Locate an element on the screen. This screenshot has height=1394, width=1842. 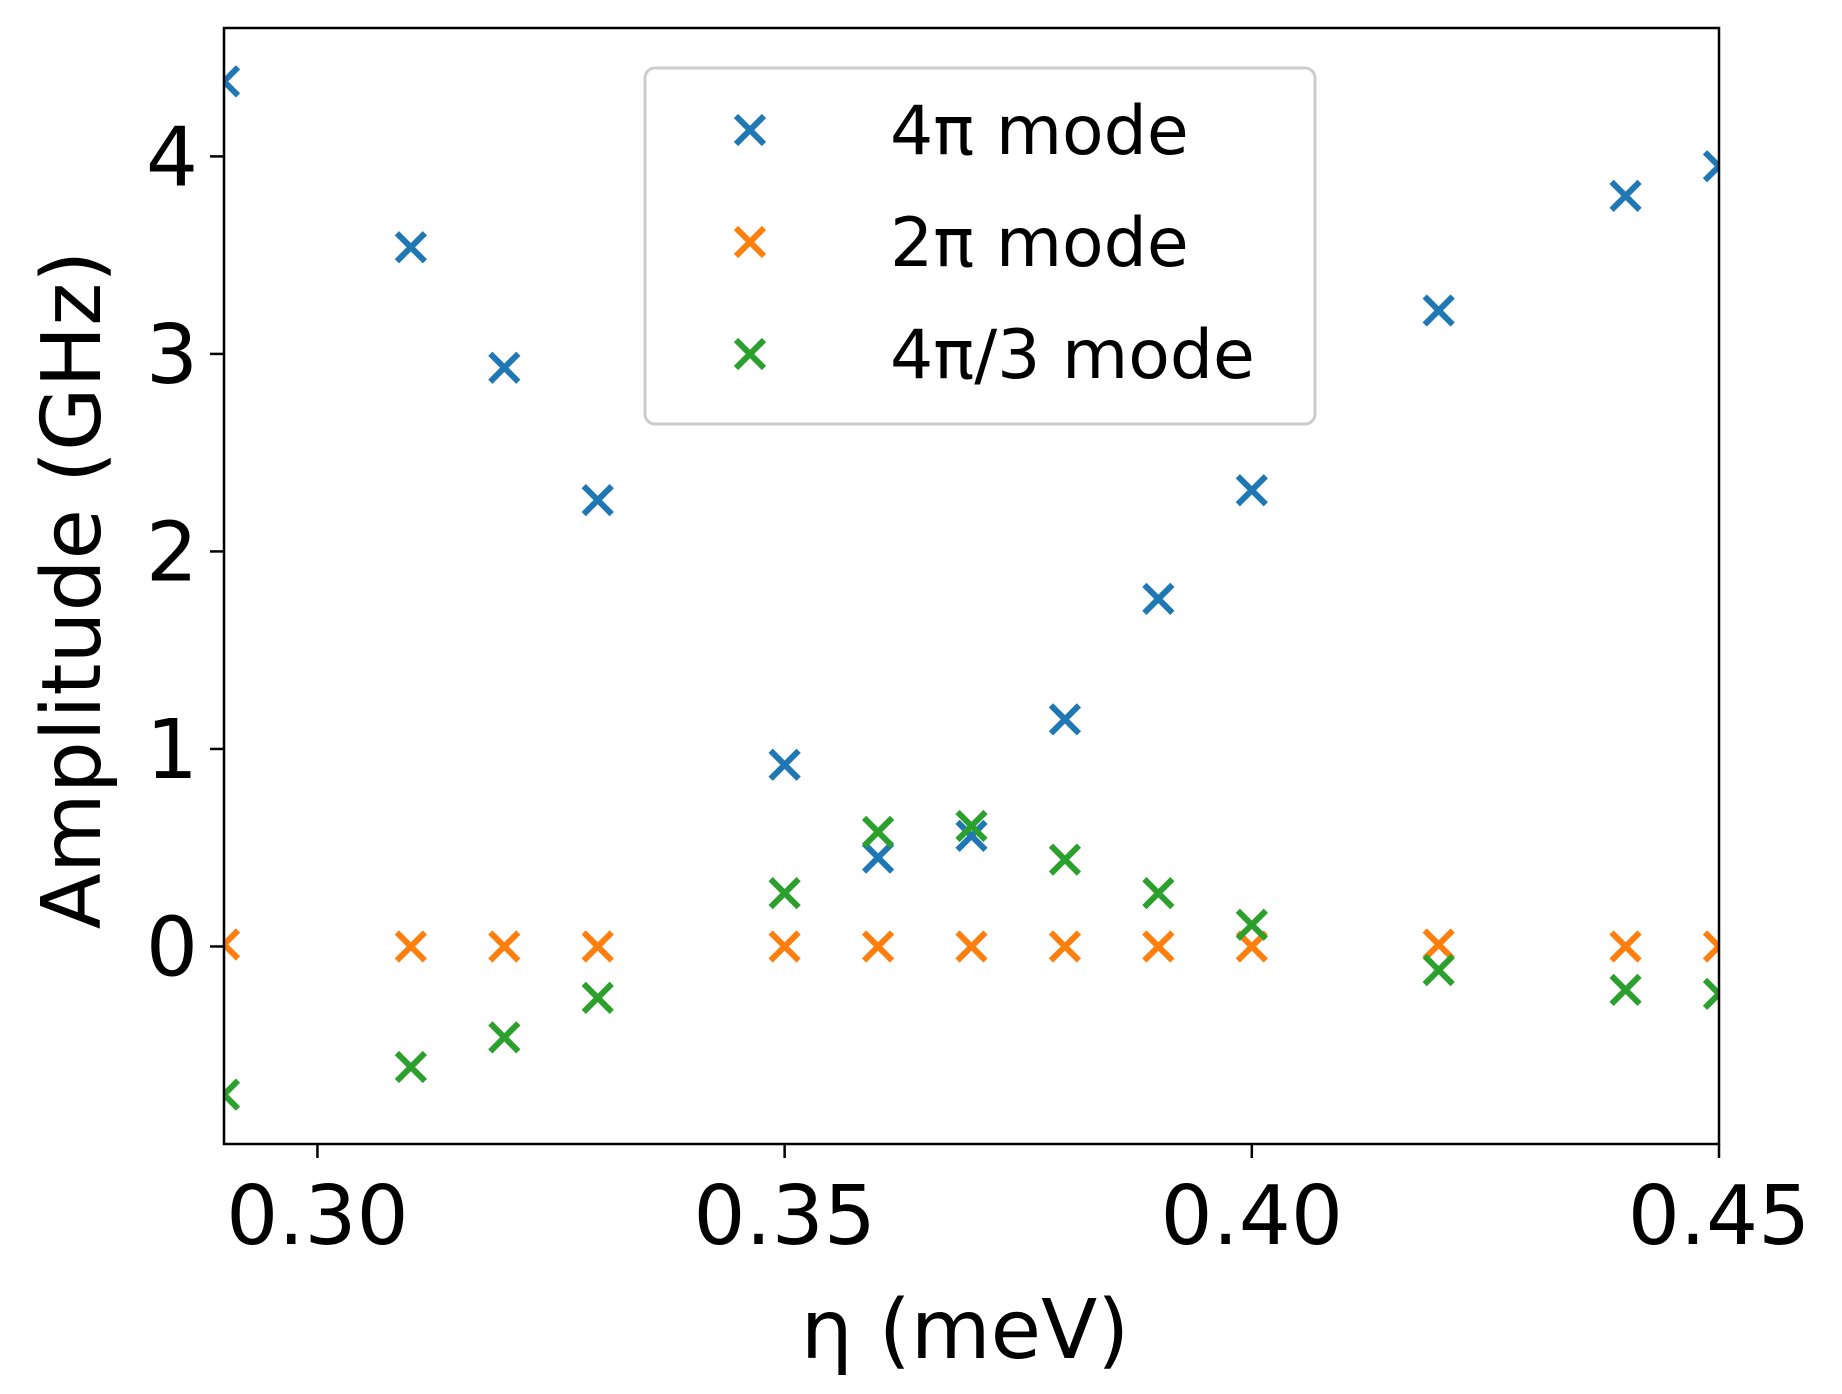
x-axis-label: η (meV) is located at coordinates (965, 1330).